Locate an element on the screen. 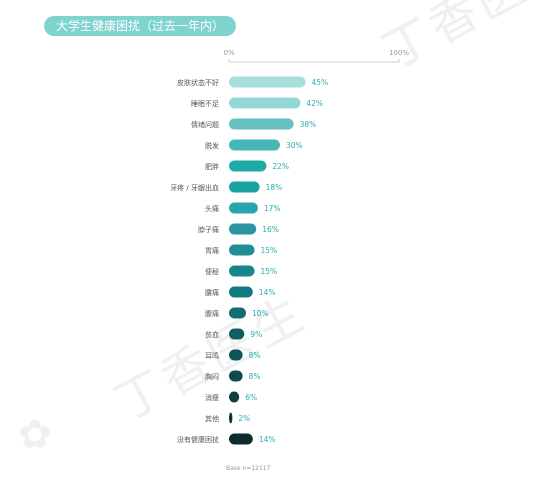 Image resolution: width=540 pixels, height=477 pixels. category-label: 睡眠不足 is located at coordinates (205, 104).